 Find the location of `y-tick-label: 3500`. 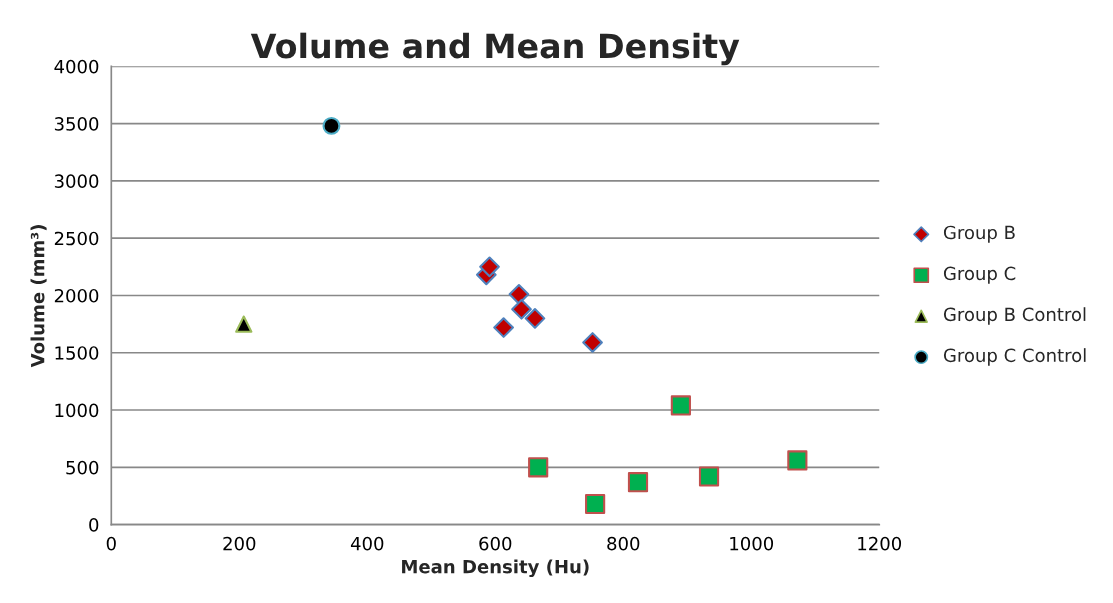

y-tick-label: 3500 is located at coordinates (76, 124).